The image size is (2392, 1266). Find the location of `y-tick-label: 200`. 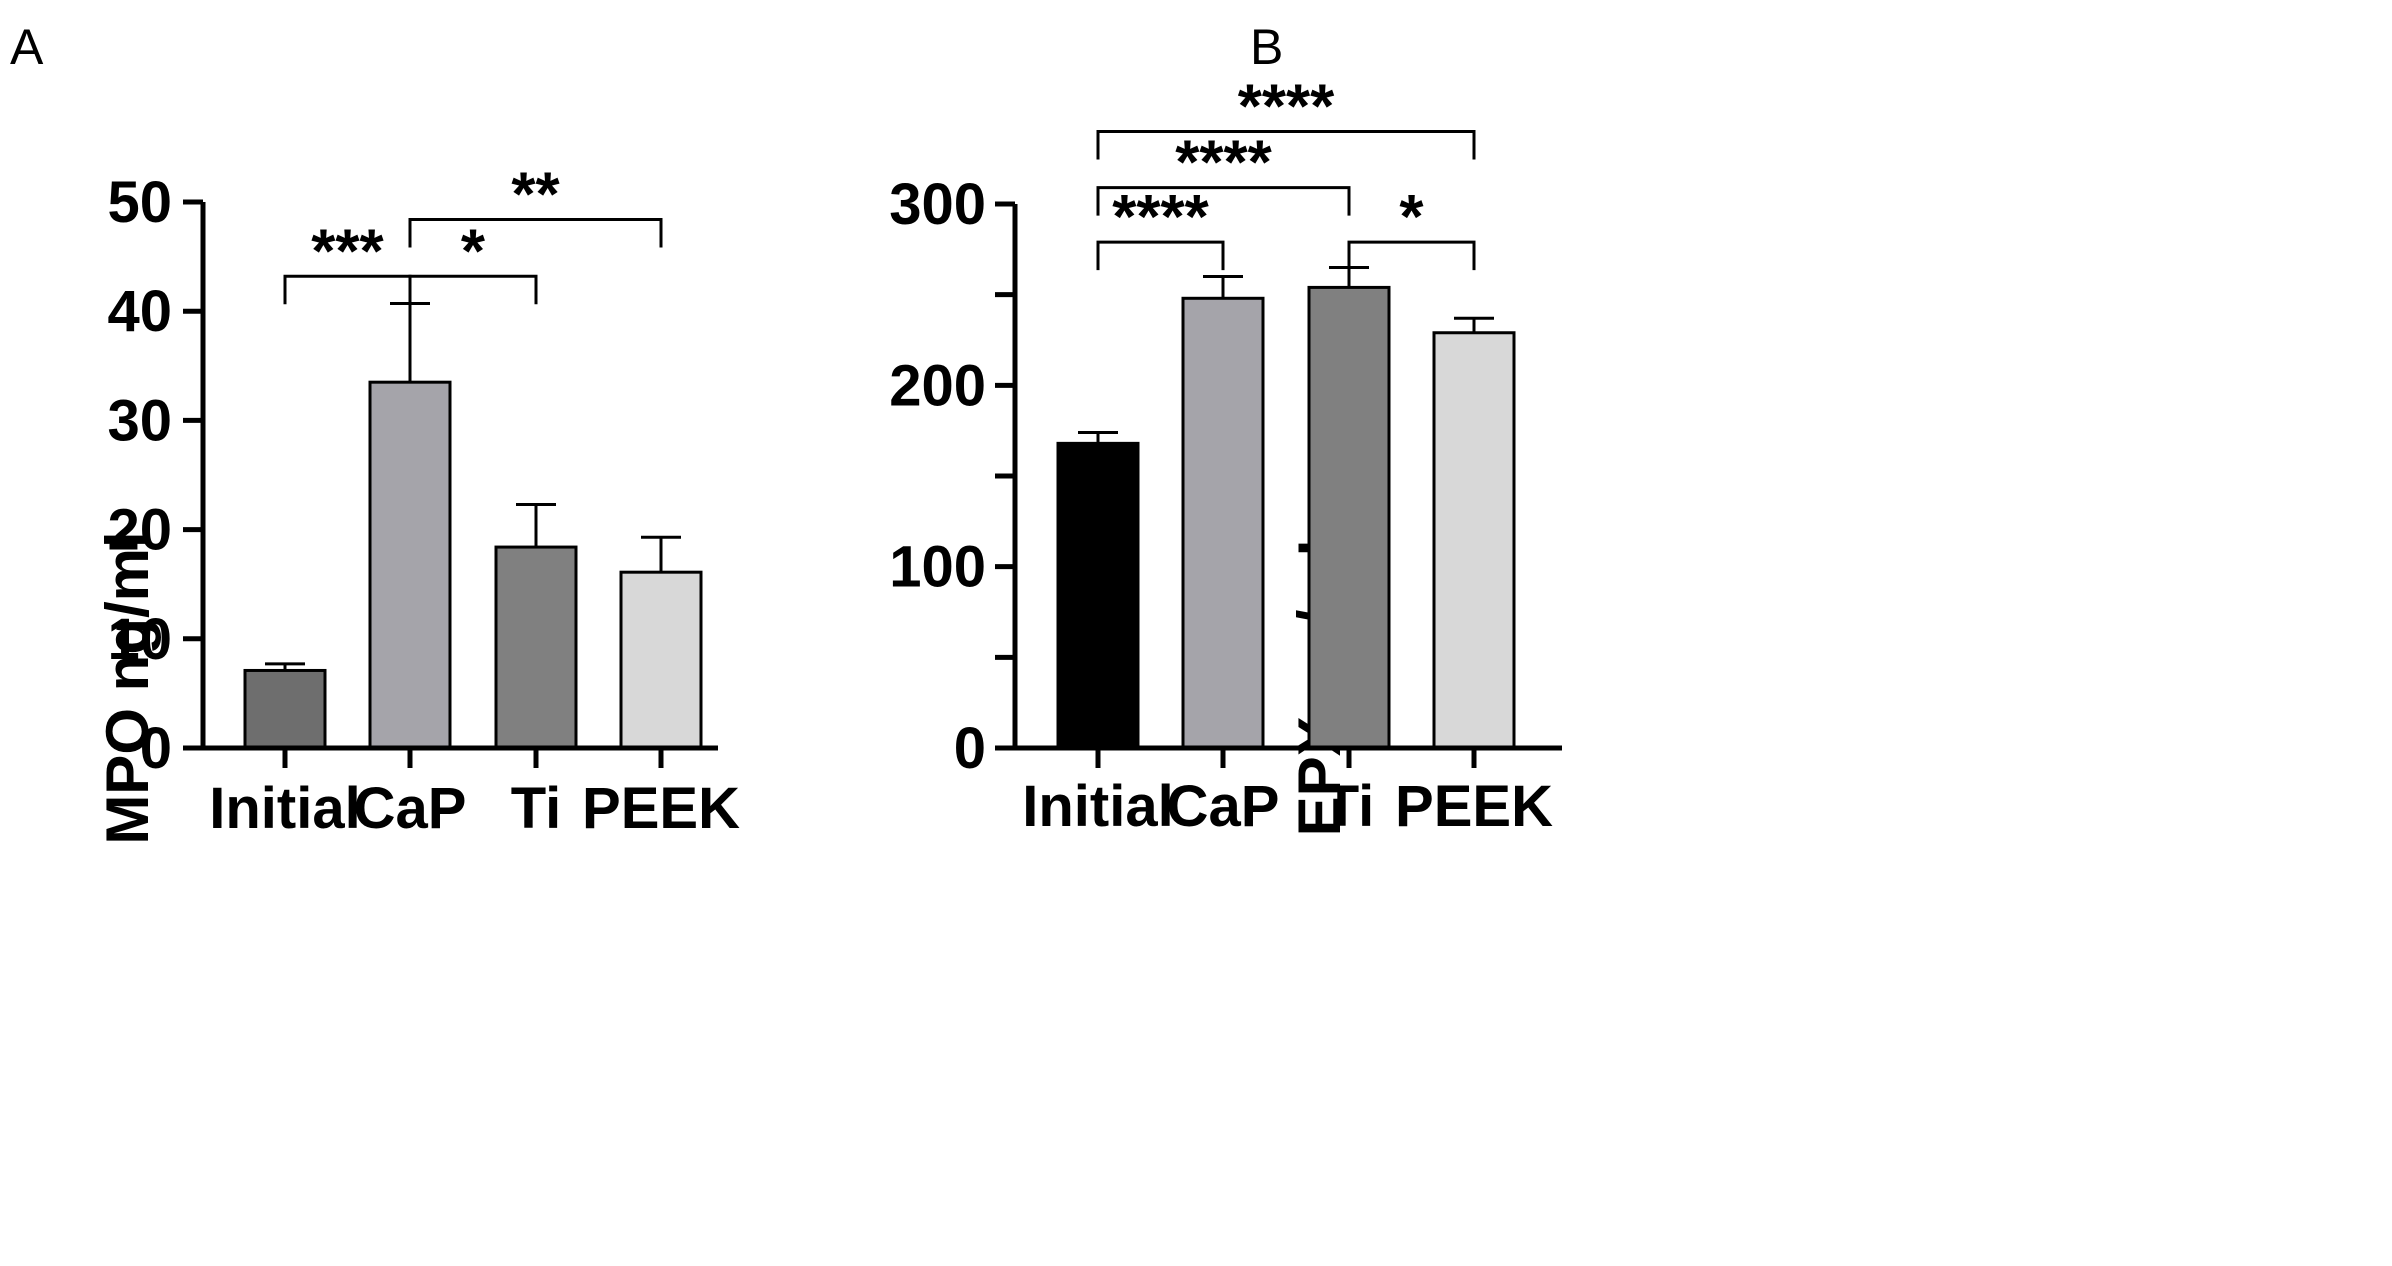

y-tick-label: 200 is located at coordinates (937, 385).